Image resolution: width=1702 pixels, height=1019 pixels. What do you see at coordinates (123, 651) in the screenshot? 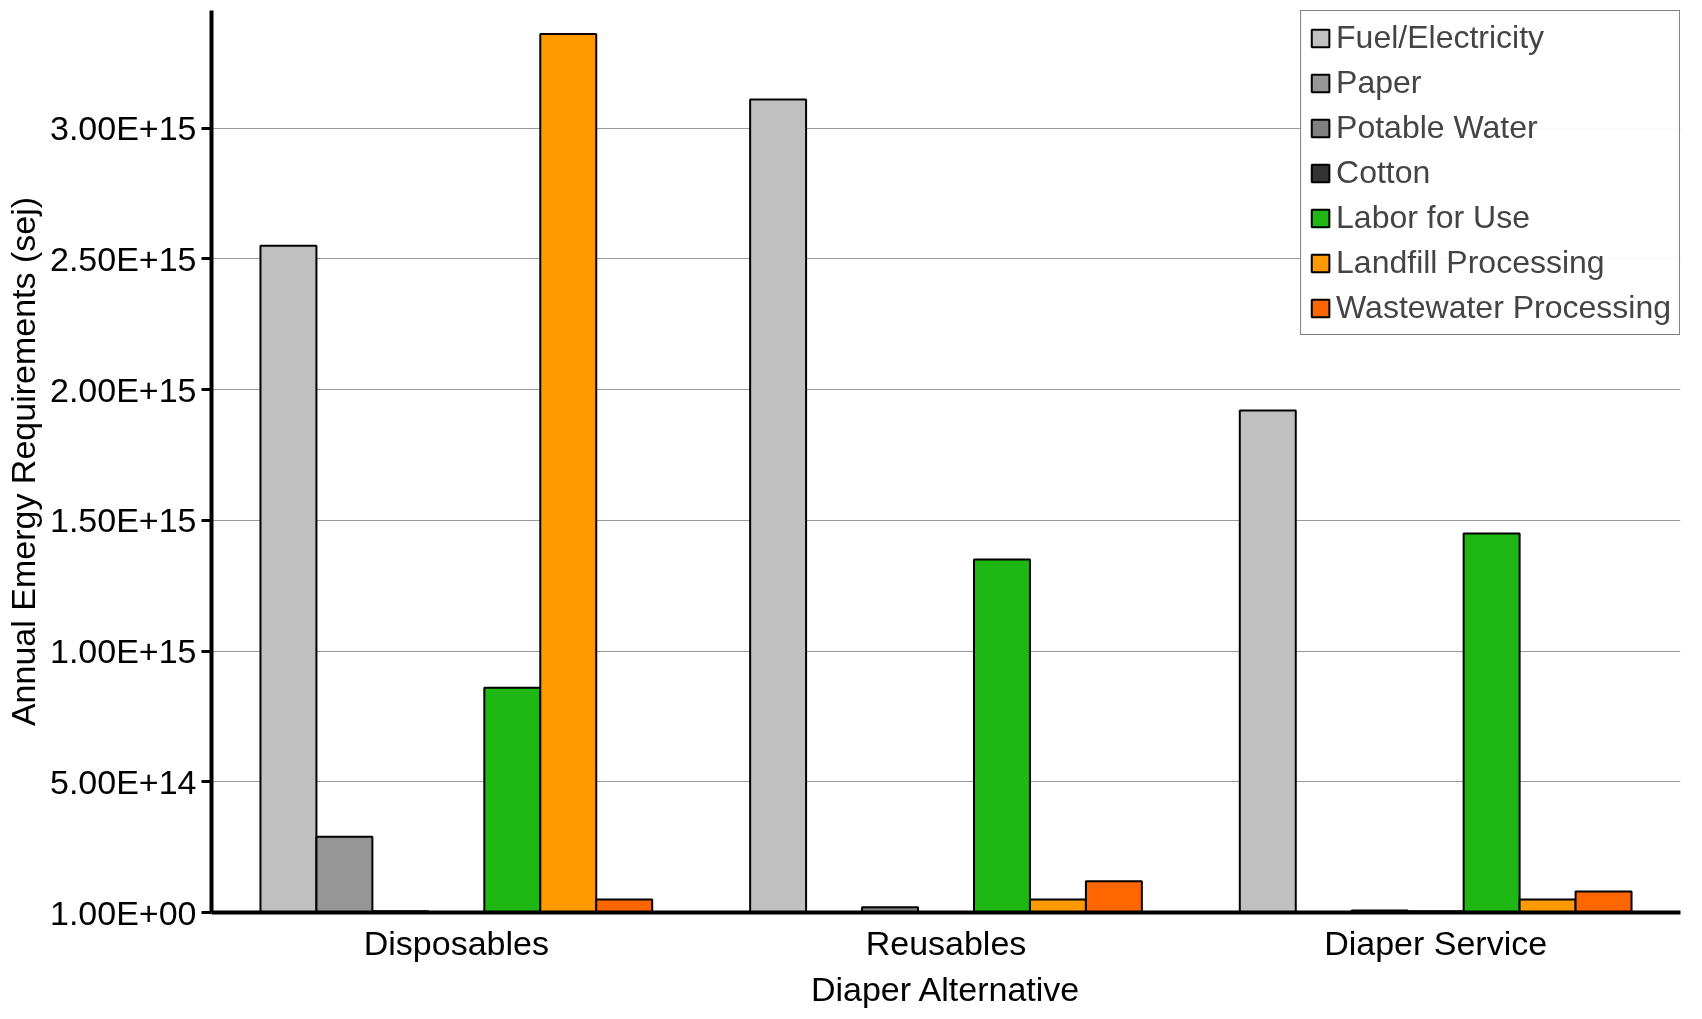
I see `y-tick-label: 1.00E+15` at bounding box center [123, 651].